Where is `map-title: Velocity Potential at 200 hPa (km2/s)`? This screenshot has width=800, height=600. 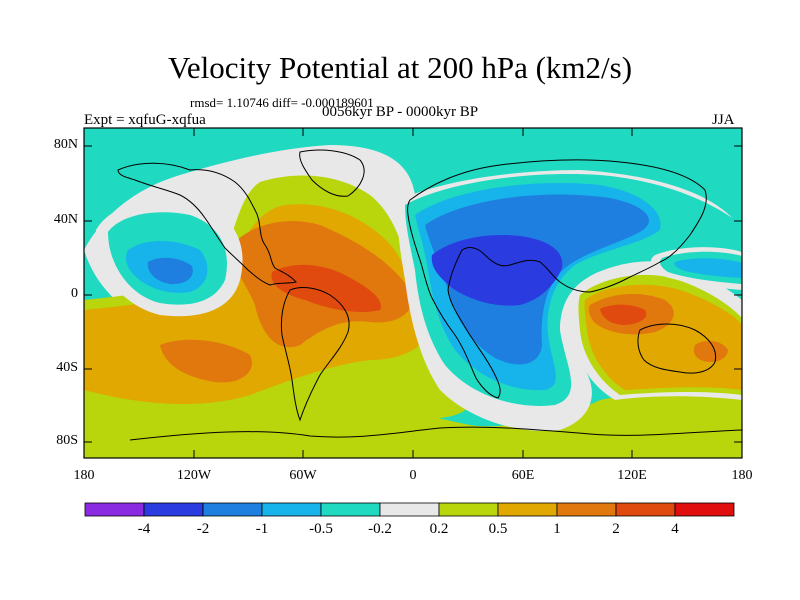
map-title: Velocity Potential at 200 hPa (km2/s) is located at coordinates (400, 67).